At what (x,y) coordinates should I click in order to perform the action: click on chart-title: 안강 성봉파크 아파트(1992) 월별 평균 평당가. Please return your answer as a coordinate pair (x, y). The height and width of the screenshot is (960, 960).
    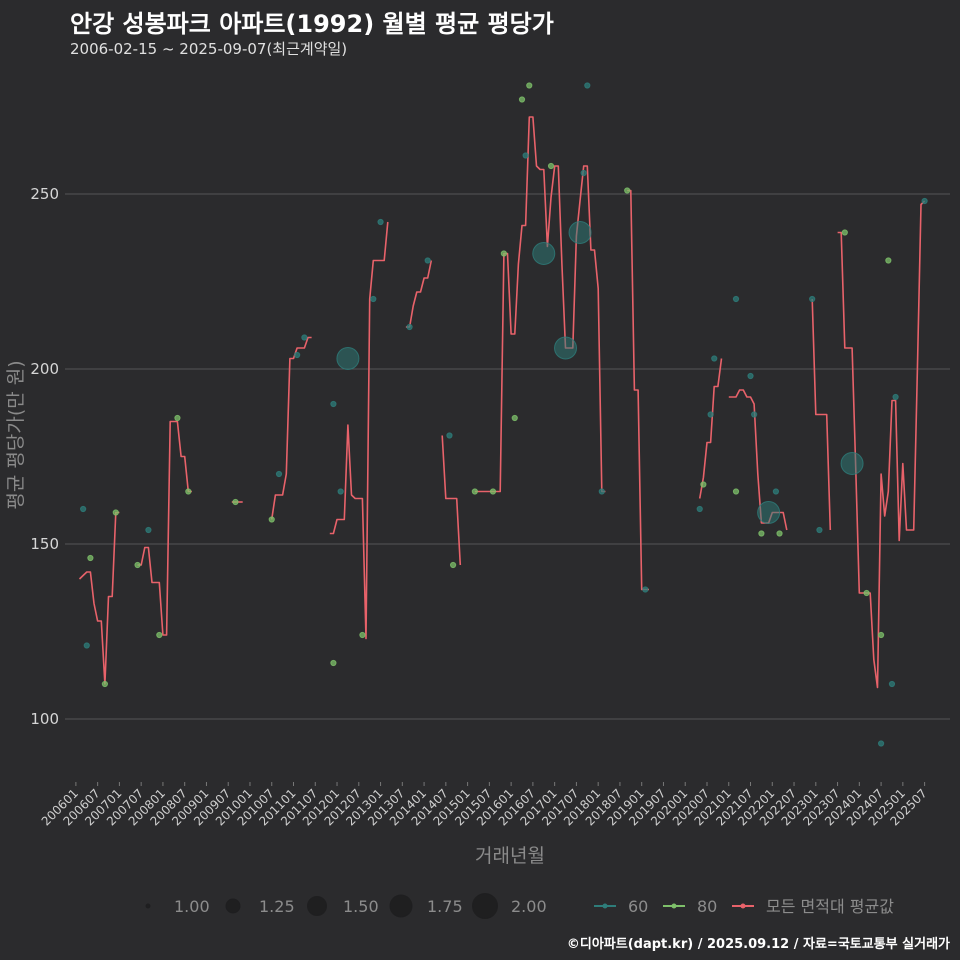
    Looking at the image, I should click on (312, 24).